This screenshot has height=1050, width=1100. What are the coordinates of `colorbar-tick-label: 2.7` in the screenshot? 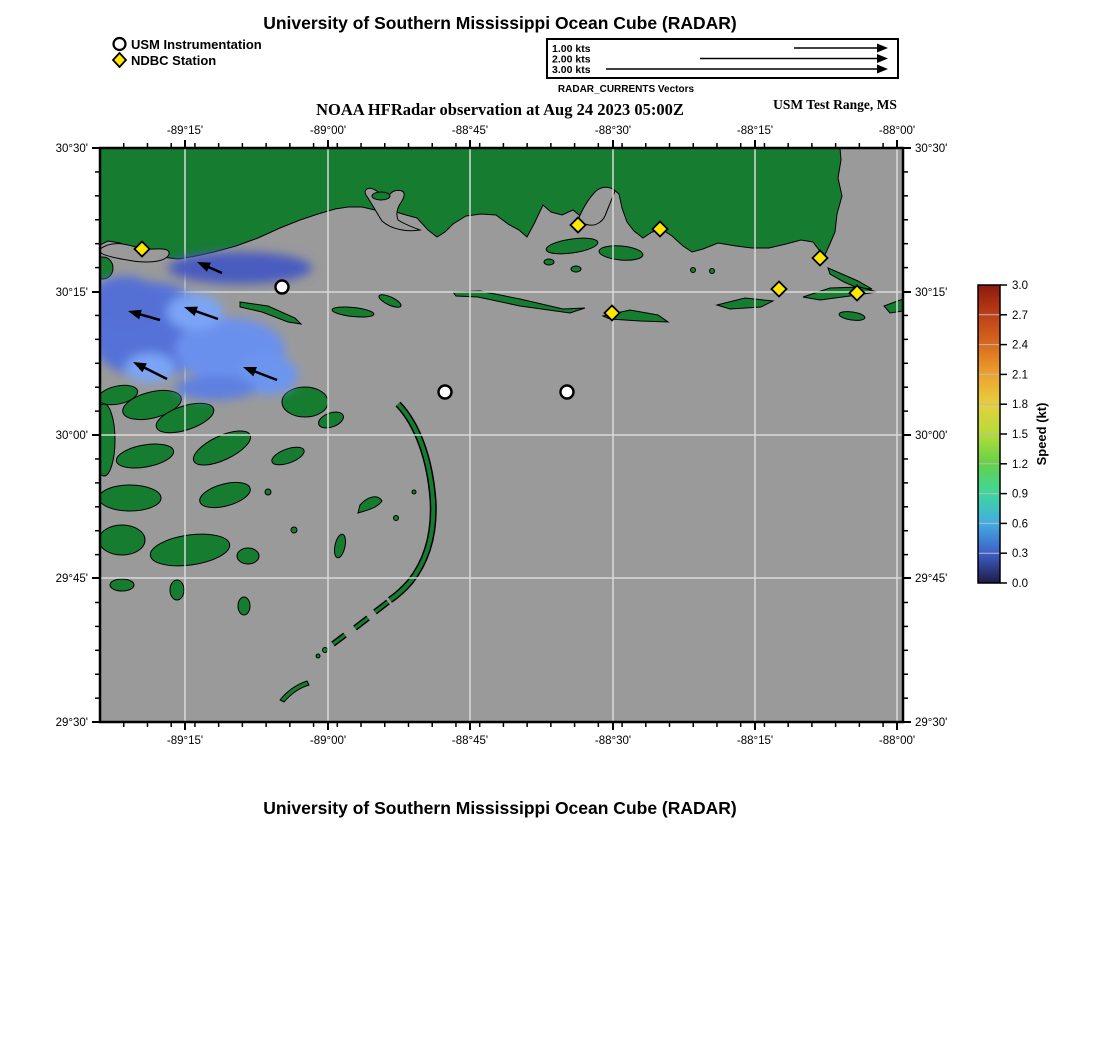 It's located at (1020, 316).